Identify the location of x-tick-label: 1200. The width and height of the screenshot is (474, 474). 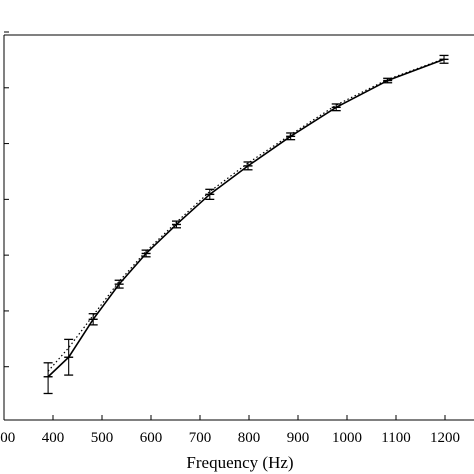
(445, 438).